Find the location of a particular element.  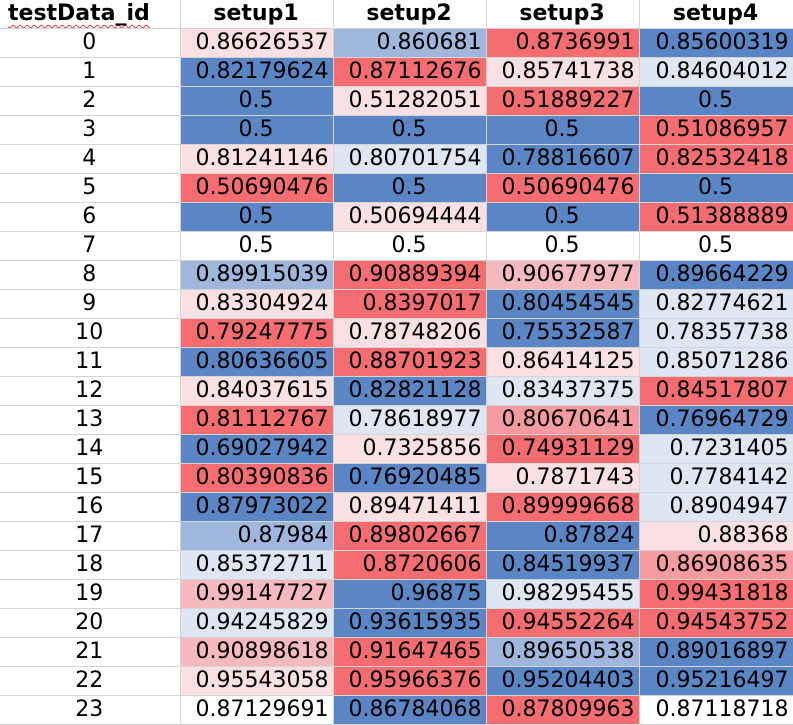

value-cell-setup4: 0.7784142 is located at coordinates (716, 478).